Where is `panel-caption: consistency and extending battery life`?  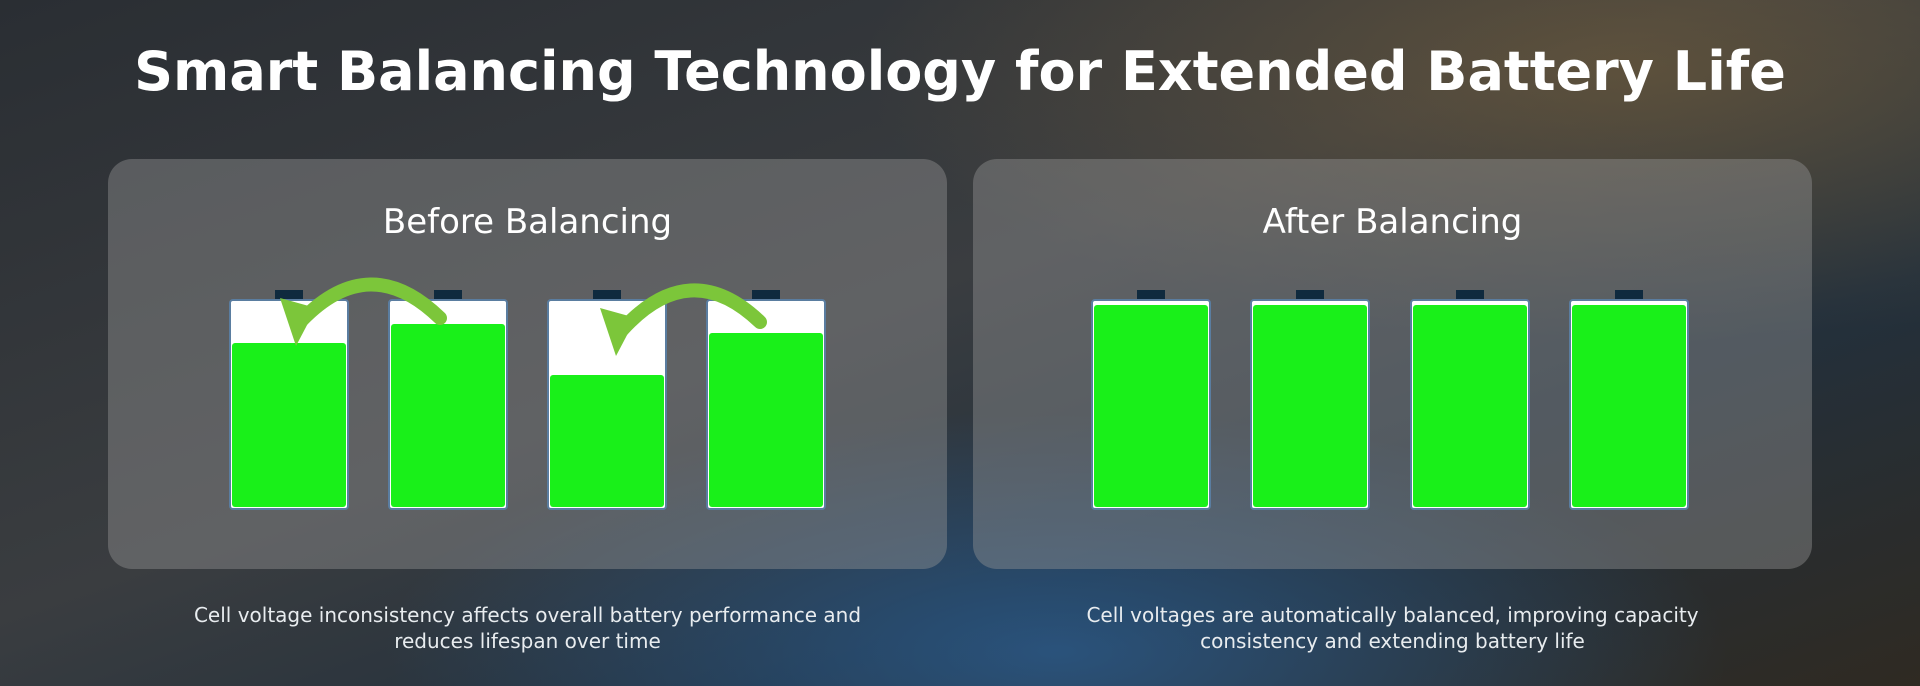 panel-caption: consistency and extending battery life is located at coordinates (1392, 641).